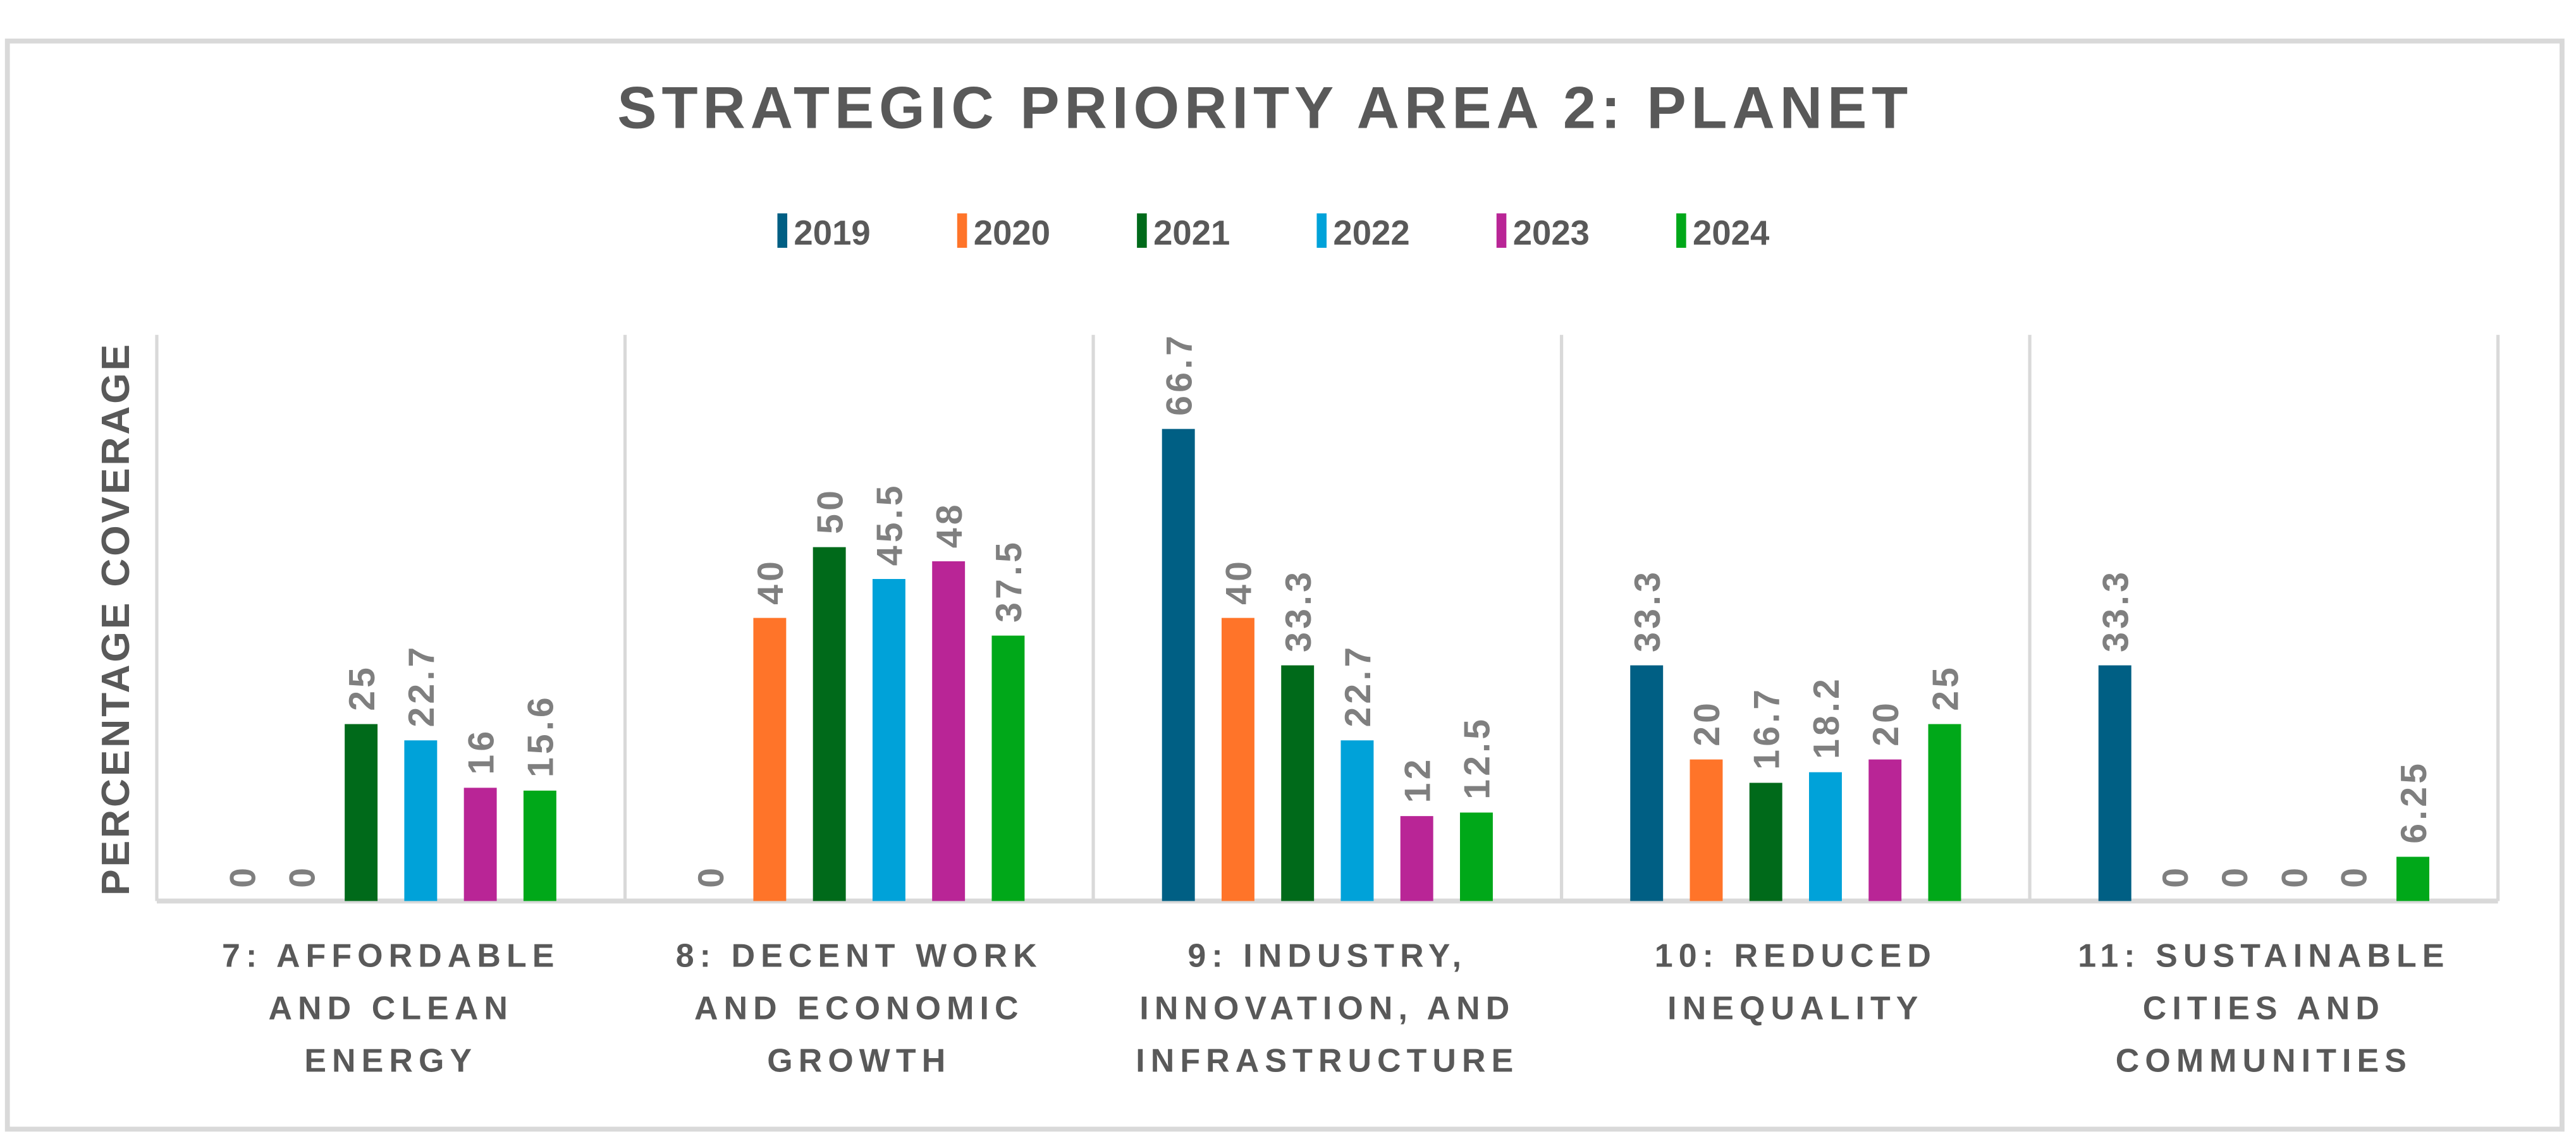 Image resolution: width=2576 pixels, height=1139 pixels. I want to click on category-label: AND CLEAN, so click(390, 1008).